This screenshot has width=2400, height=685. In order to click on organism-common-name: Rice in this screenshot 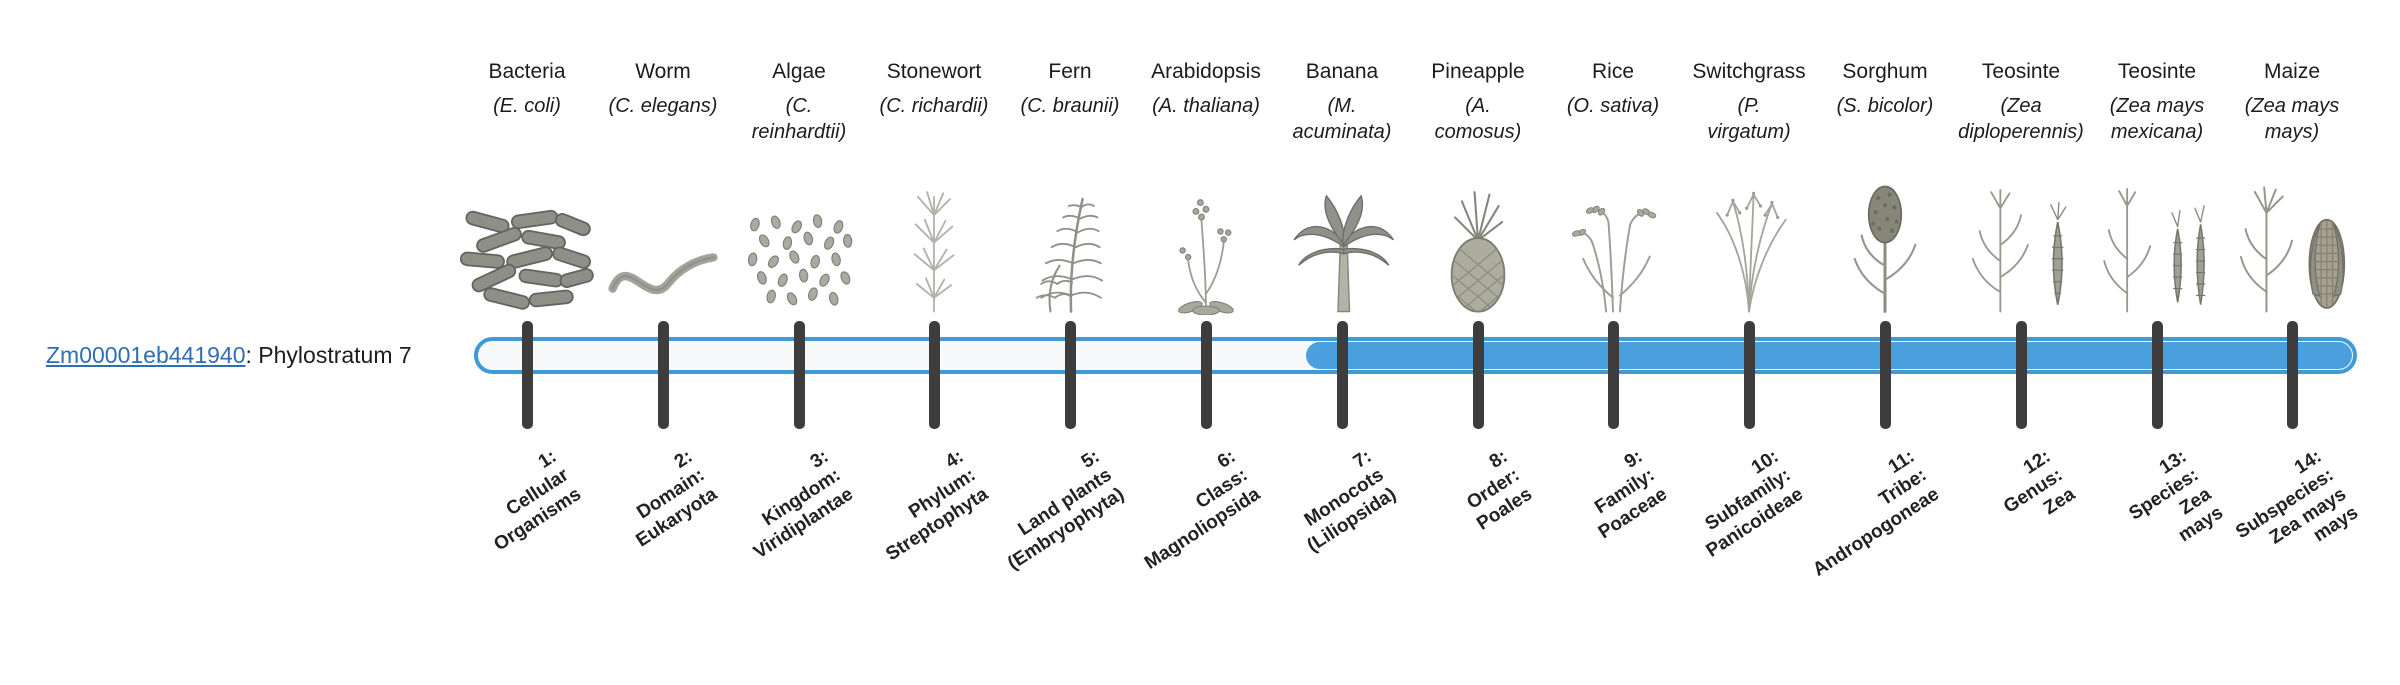, I will do `click(1612, 71)`.